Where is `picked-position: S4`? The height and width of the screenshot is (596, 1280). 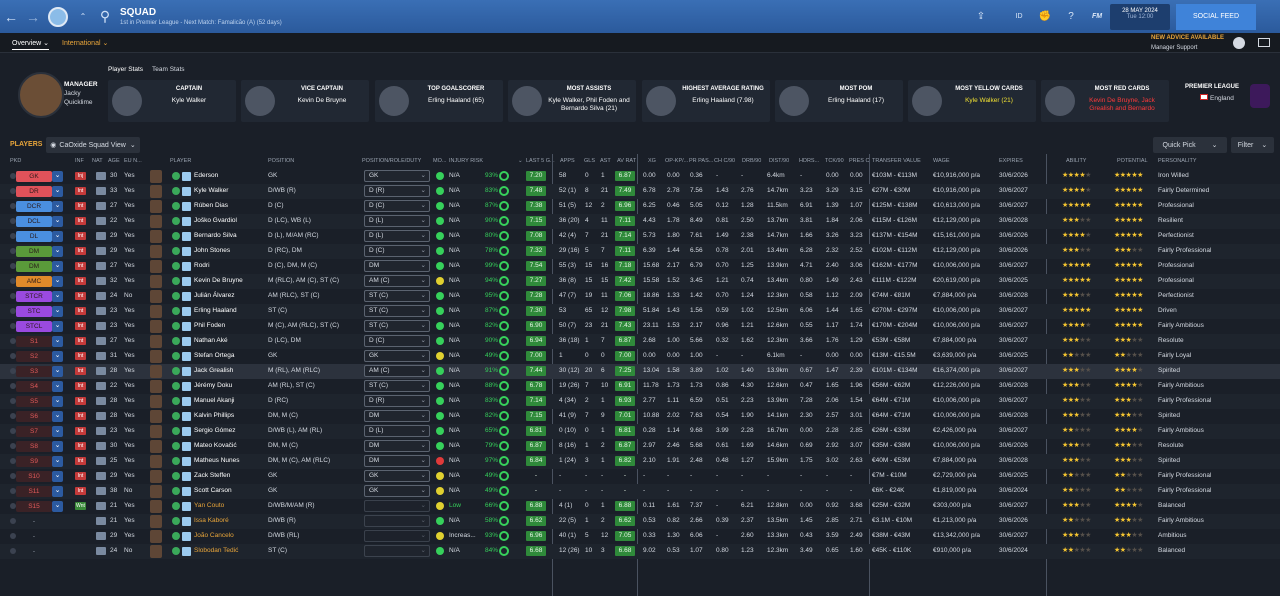 picked-position: S4 is located at coordinates (34, 386).